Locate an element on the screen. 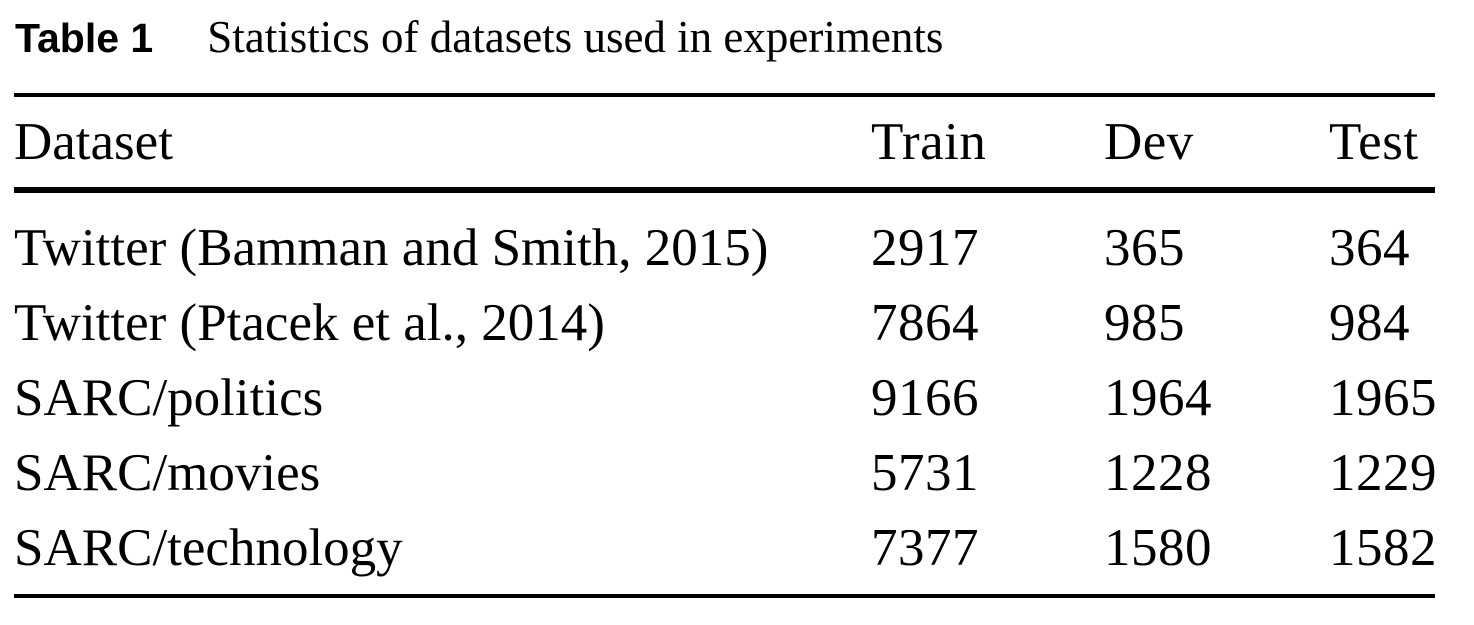 The width and height of the screenshot is (1474, 625). cell-dataset: SARC/technology is located at coordinates (208, 548).